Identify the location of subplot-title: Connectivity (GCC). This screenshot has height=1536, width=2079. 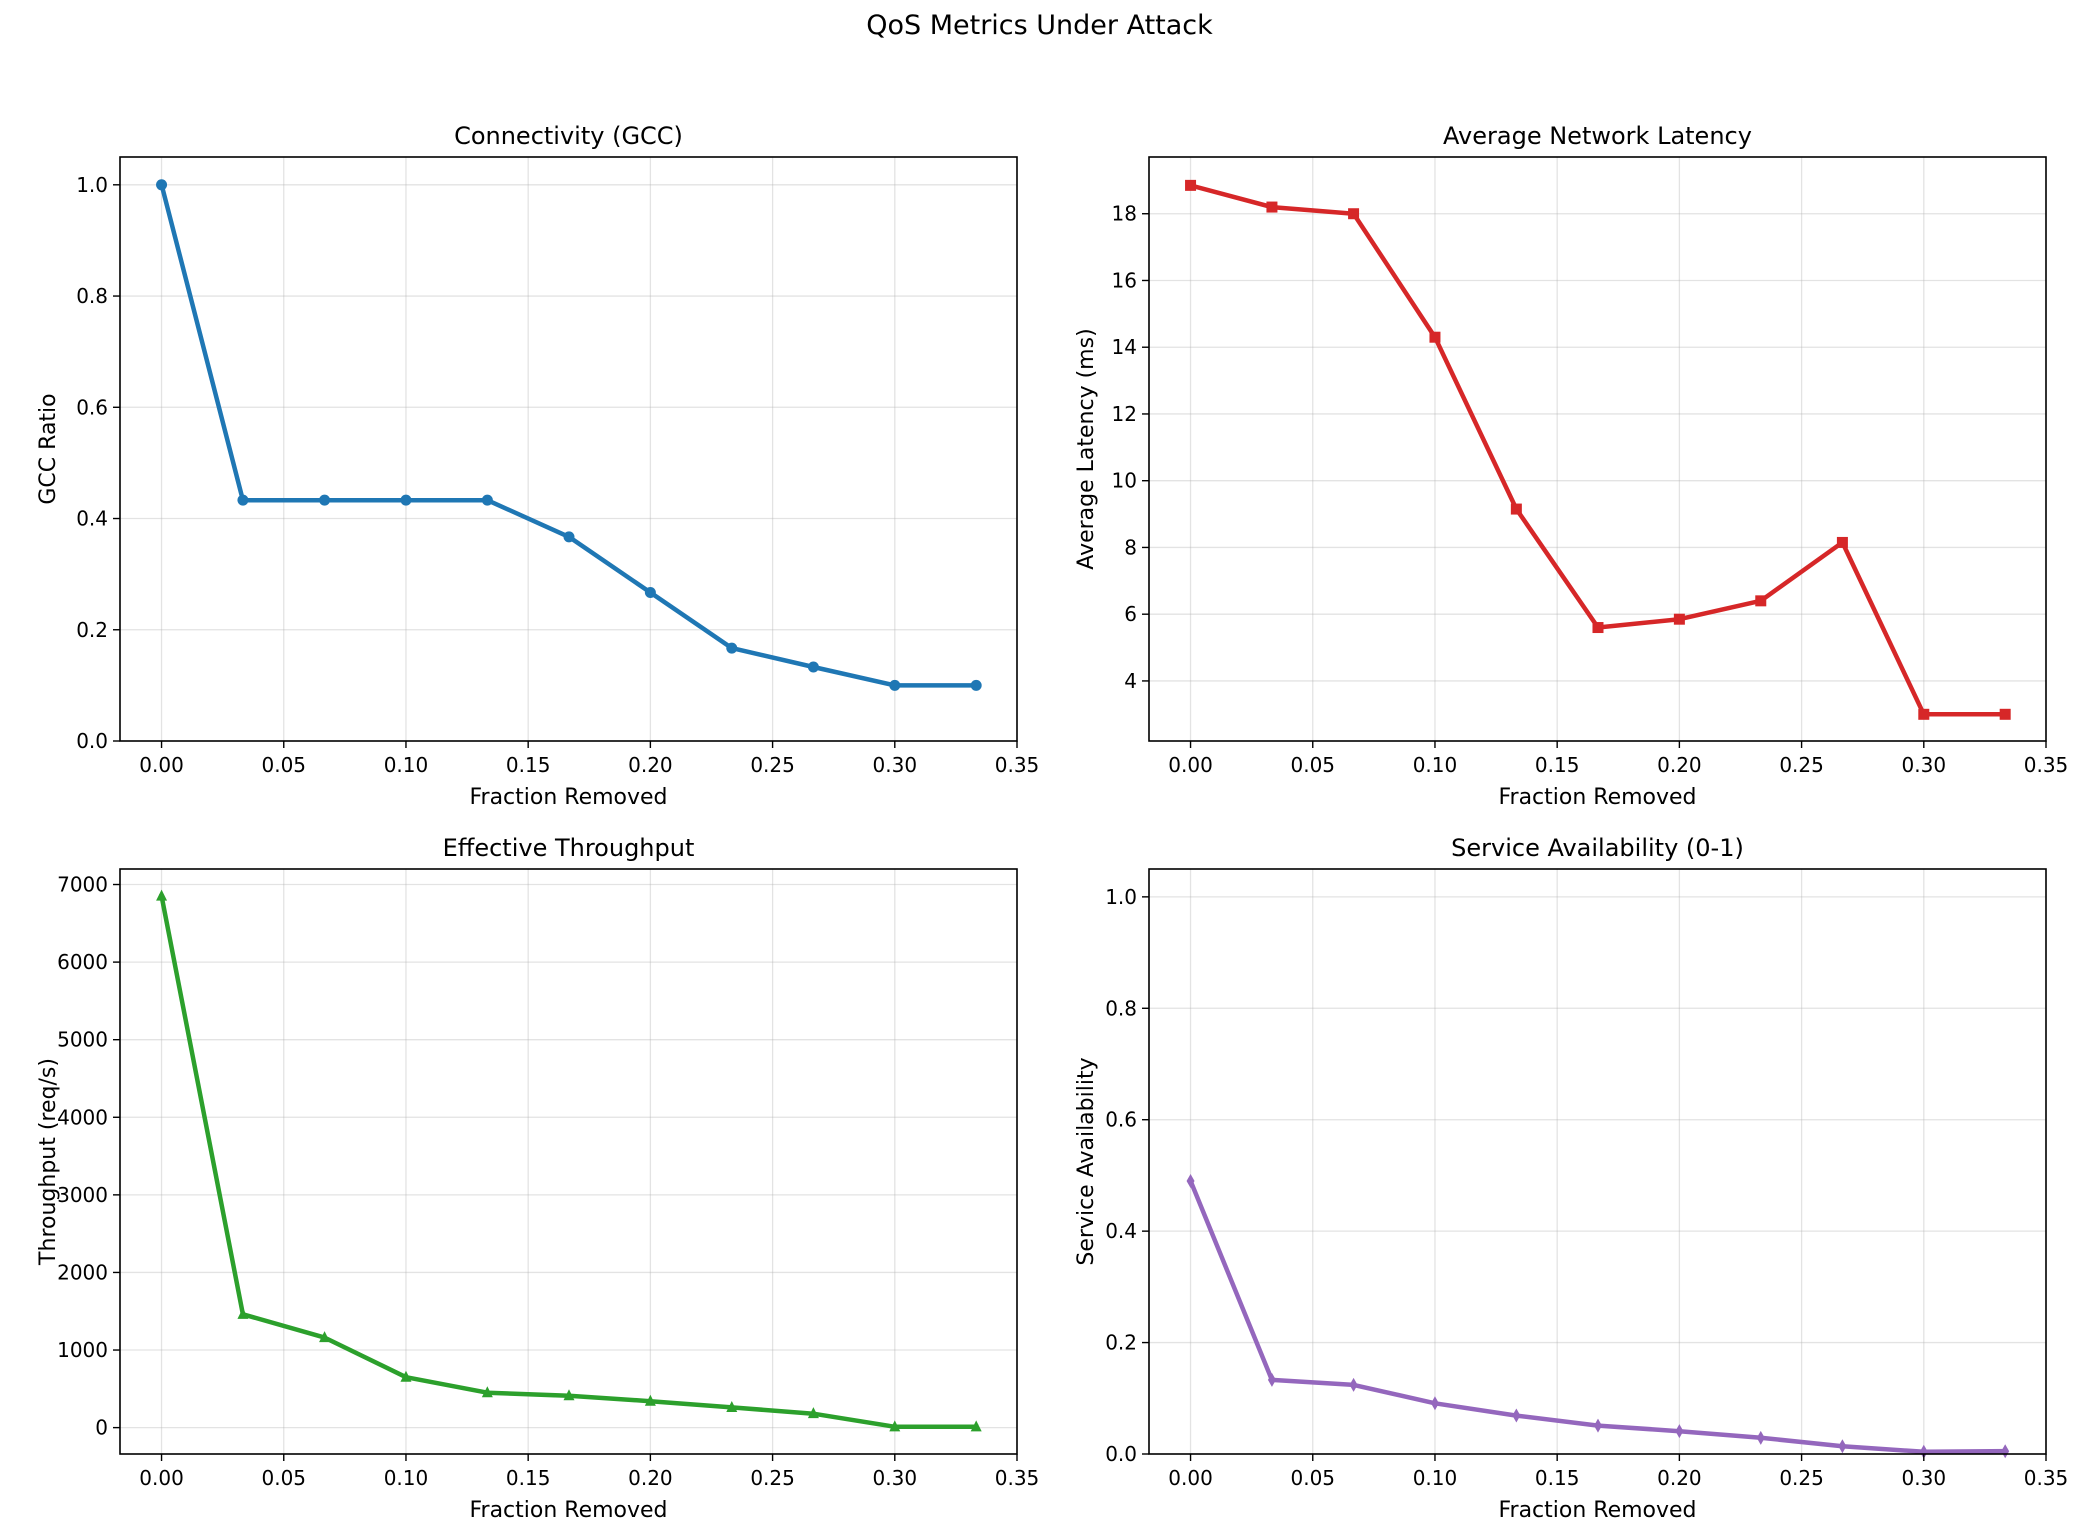
(568, 136).